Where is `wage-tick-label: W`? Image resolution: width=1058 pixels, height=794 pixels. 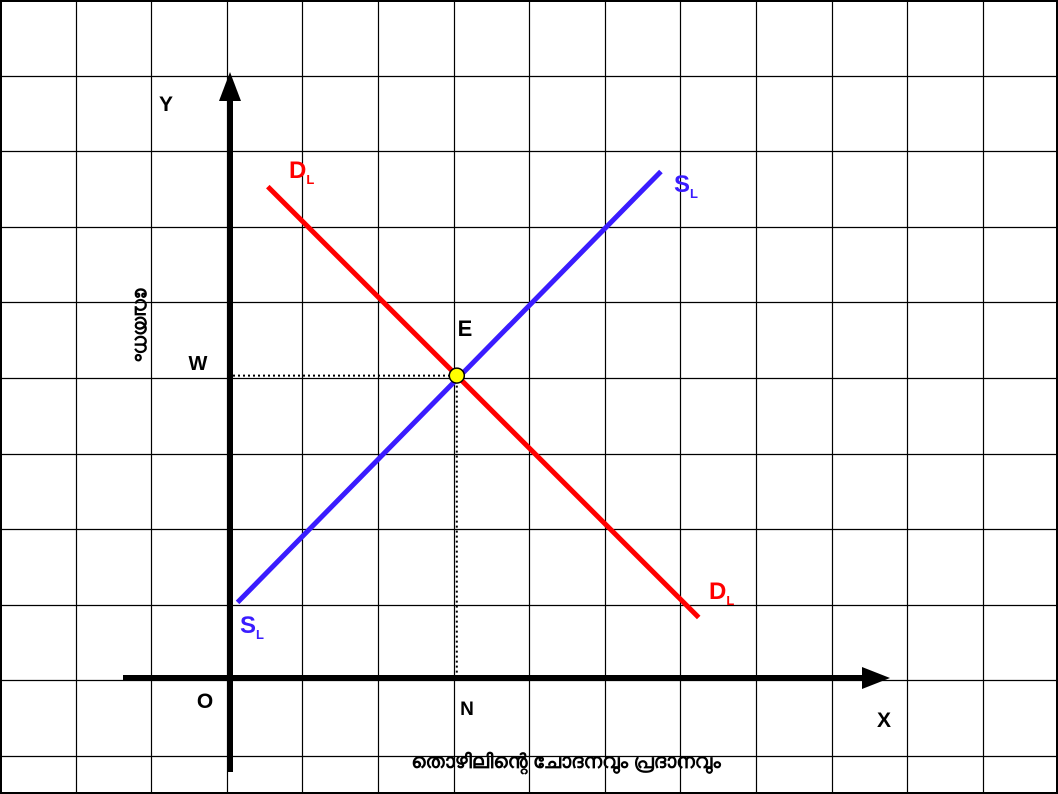
wage-tick-label: W is located at coordinates (198, 364).